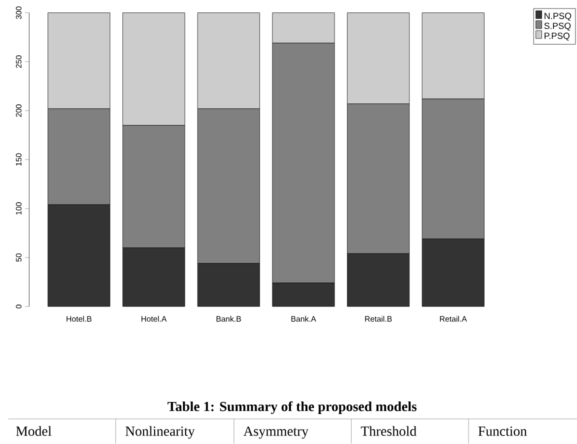  What do you see at coordinates (502, 431) in the screenshot?
I see `text: Function` at bounding box center [502, 431].